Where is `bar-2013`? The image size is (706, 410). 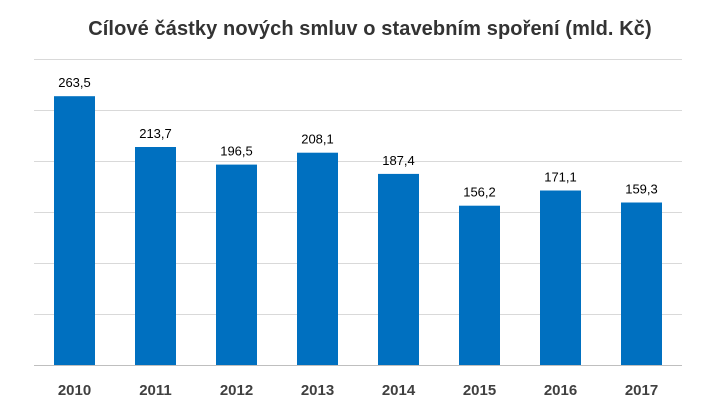 bar-2013 is located at coordinates (317, 258).